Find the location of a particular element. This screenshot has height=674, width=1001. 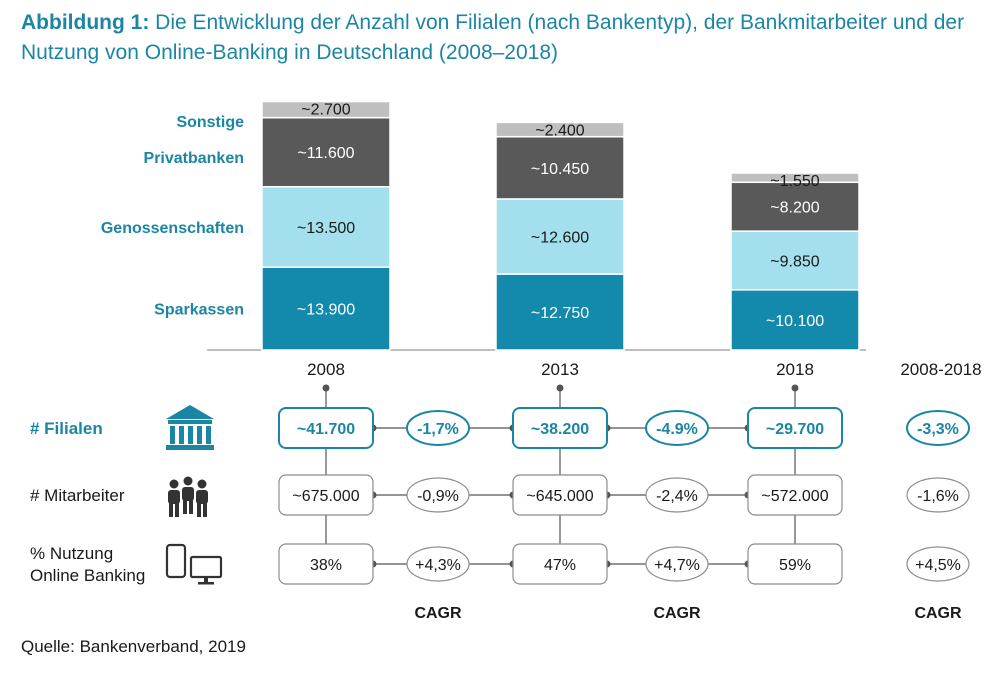

people-icon is located at coordinates (188, 496).